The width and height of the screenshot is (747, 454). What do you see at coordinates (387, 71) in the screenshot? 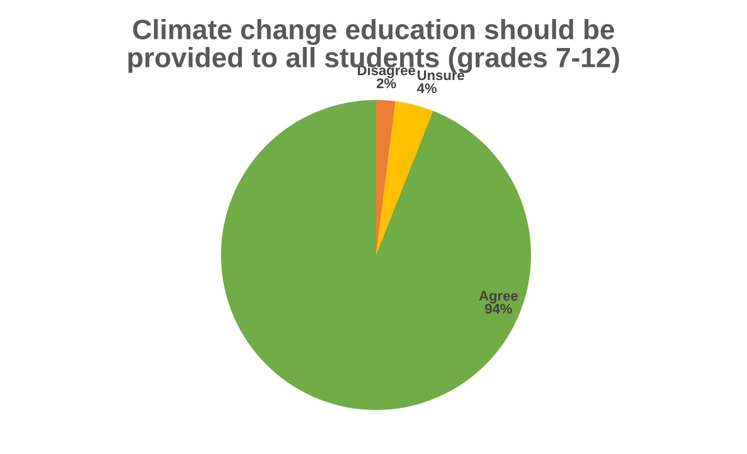
I see `slice-label: Disagree` at bounding box center [387, 71].